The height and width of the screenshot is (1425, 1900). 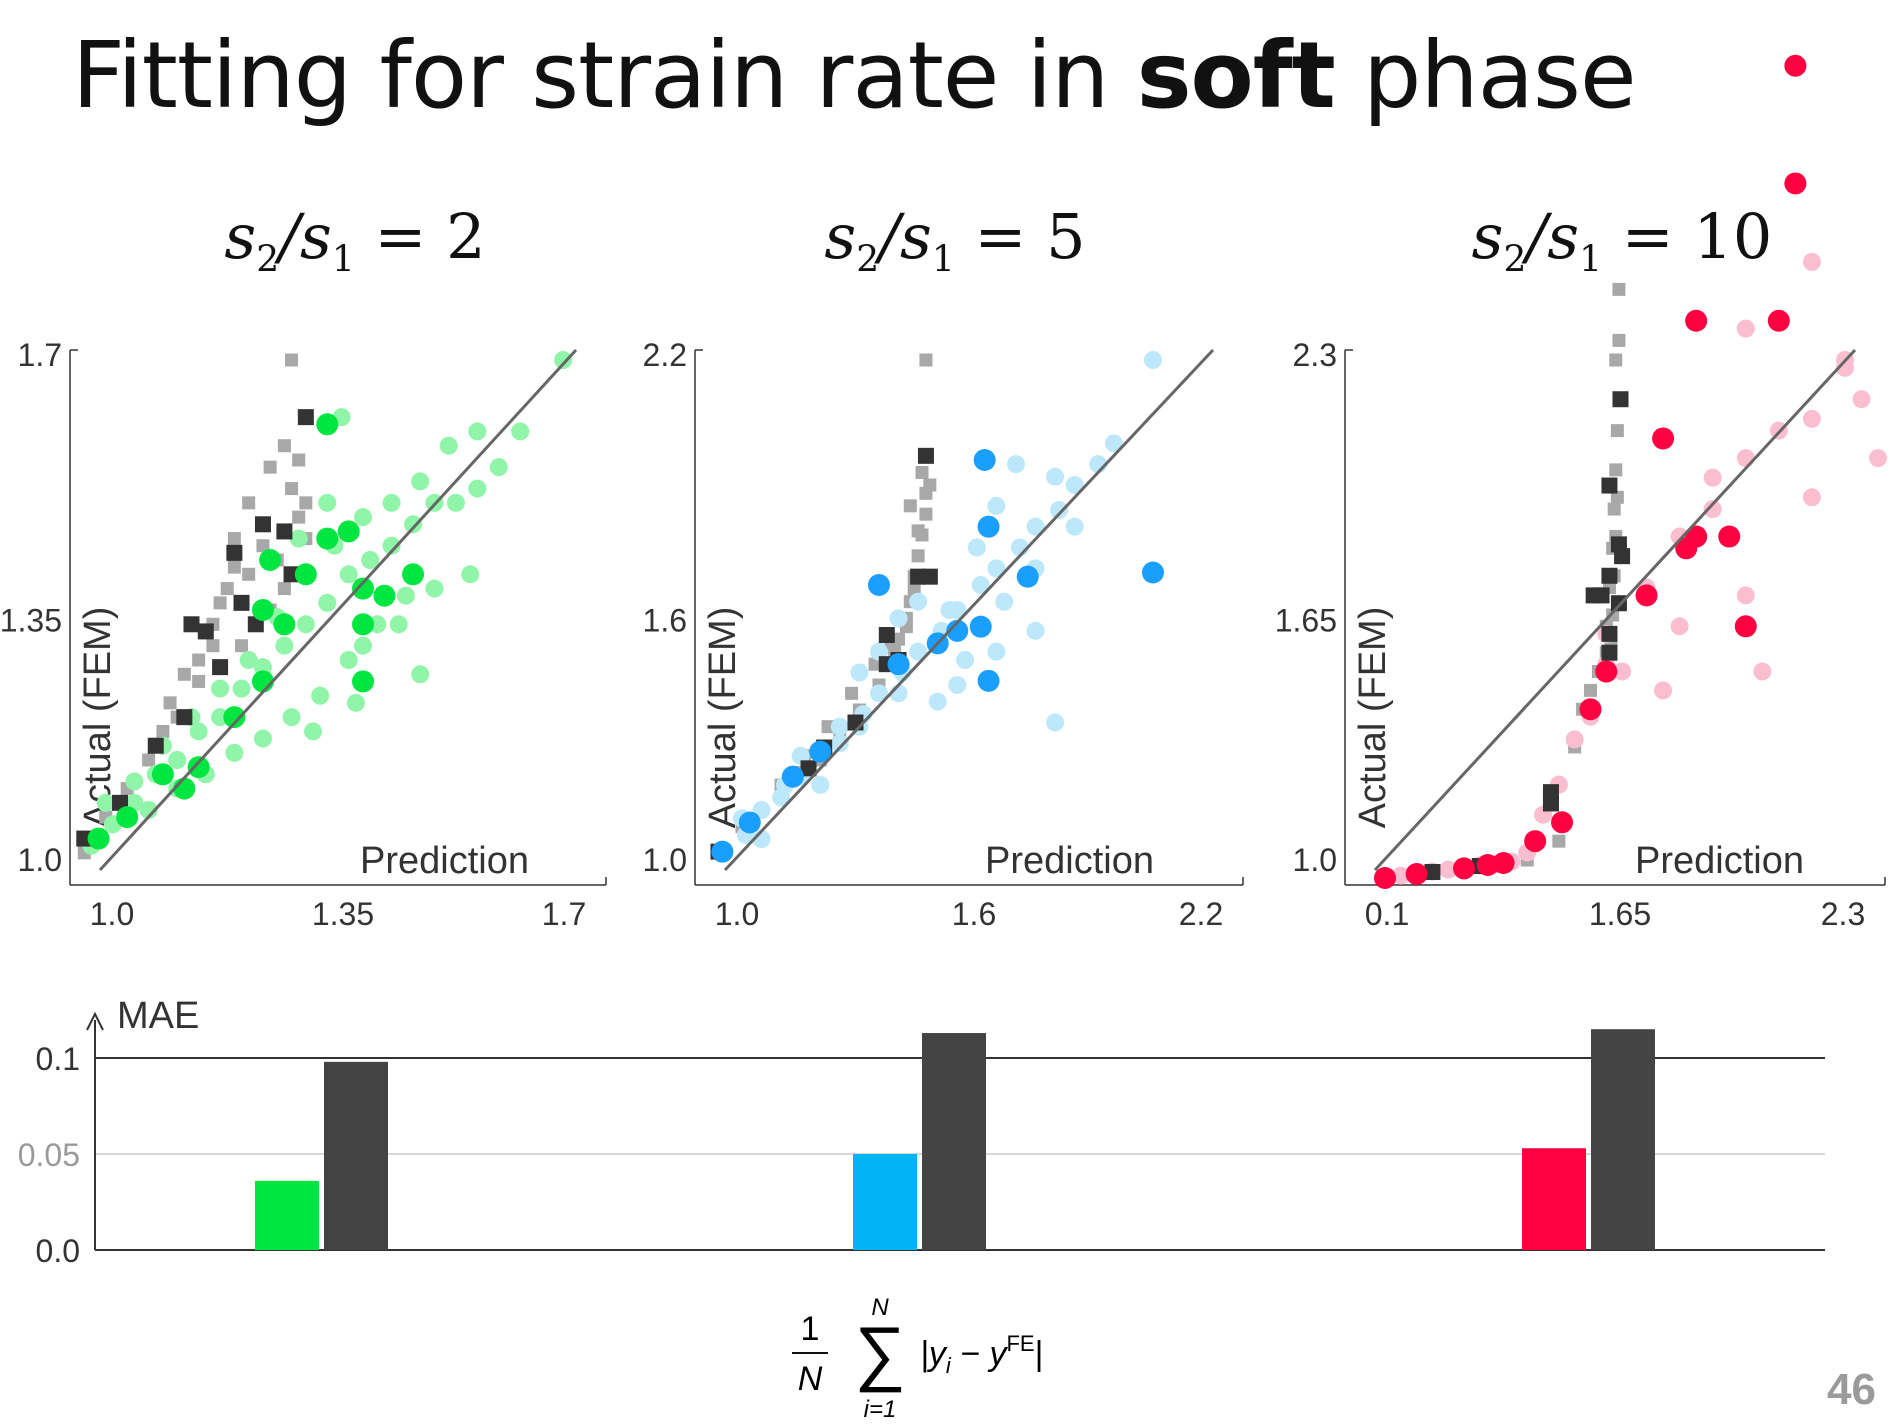 I want to click on y-axis-label: MAE, so click(x=158, y=1016).